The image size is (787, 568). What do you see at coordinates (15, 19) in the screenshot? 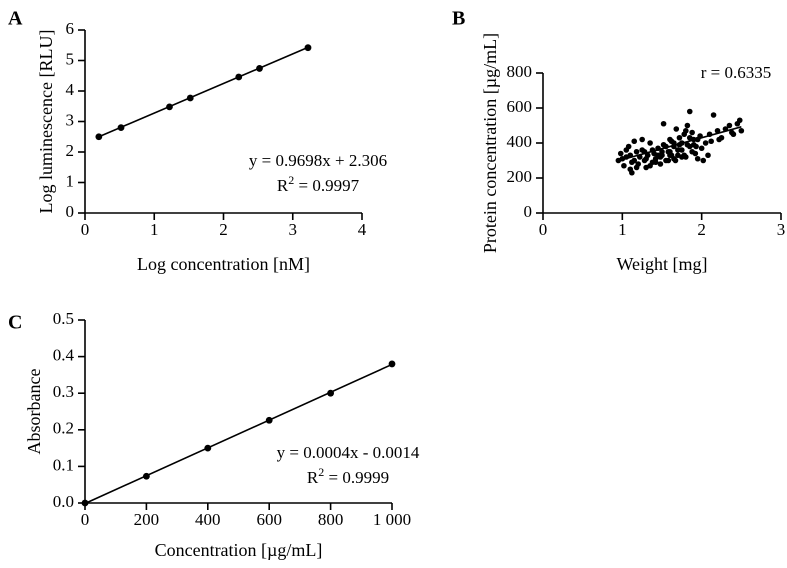
I see `chart-a-panel-label: A` at bounding box center [15, 19].